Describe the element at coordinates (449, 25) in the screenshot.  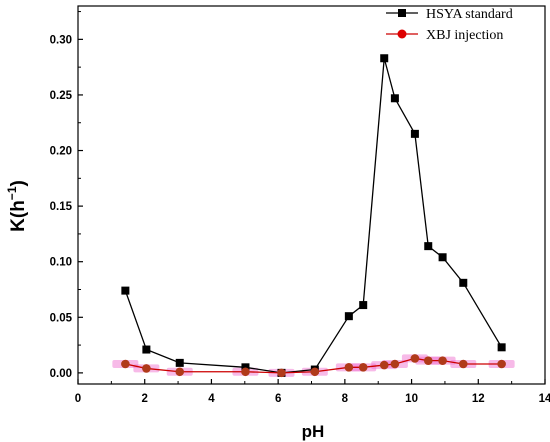
I see `legend: HSYA standard XBJ injection` at that location.